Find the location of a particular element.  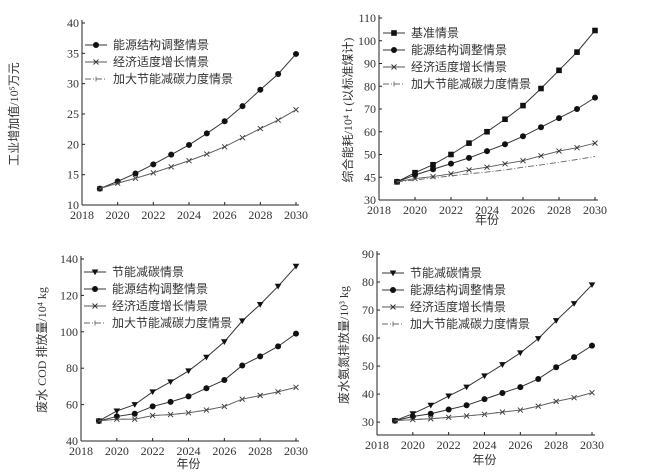

y-tick-label: 70 is located at coordinates (370, 109).